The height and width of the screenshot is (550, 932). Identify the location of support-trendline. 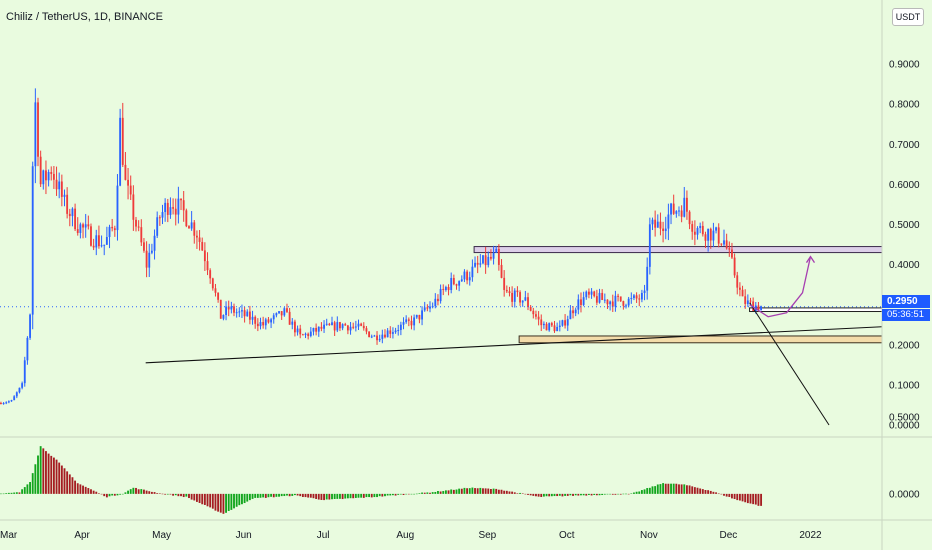
(514, 345).